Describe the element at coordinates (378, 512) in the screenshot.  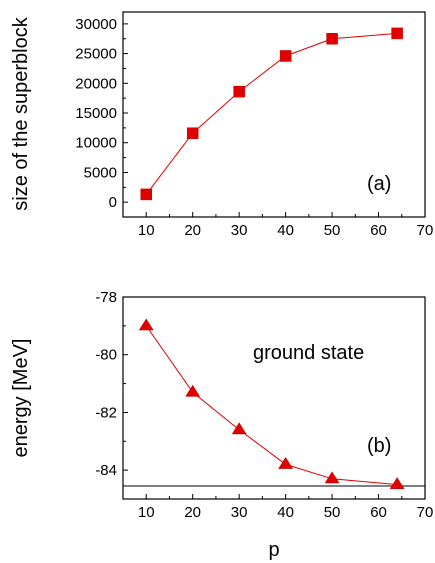
I see `x-tick-label-b: 60` at that location.